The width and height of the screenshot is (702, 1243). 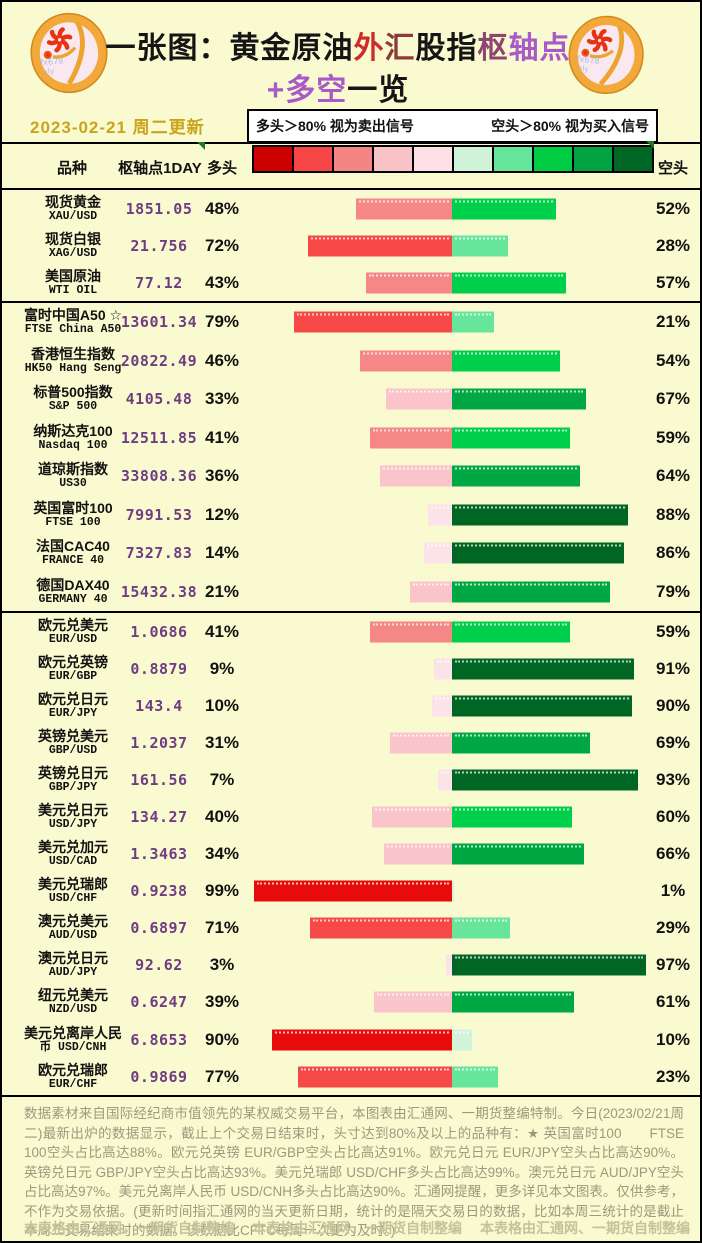 I want to click on pivot-value: 0.9869, so click(x=159, y=1076).